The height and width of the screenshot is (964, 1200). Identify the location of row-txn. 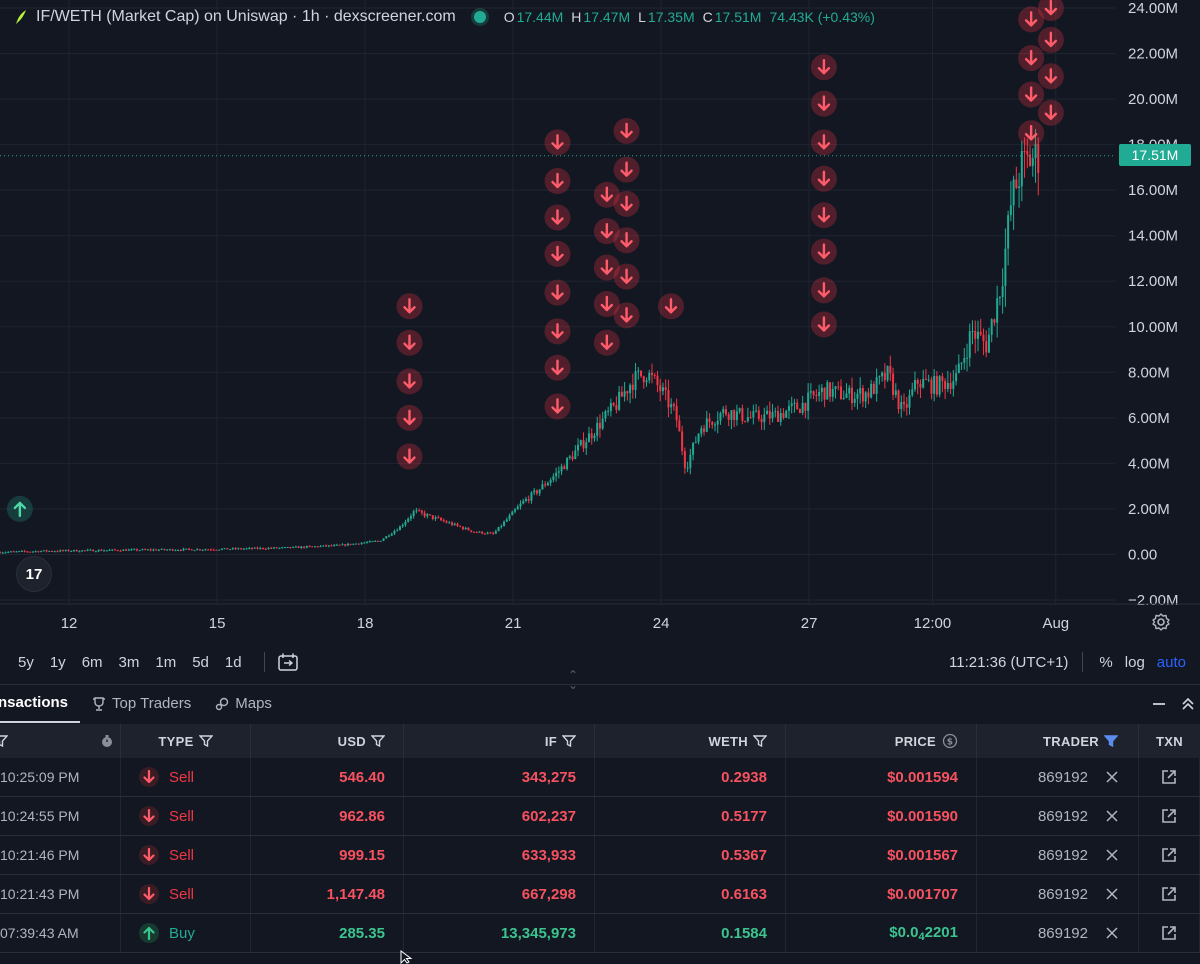
(1169, 777).